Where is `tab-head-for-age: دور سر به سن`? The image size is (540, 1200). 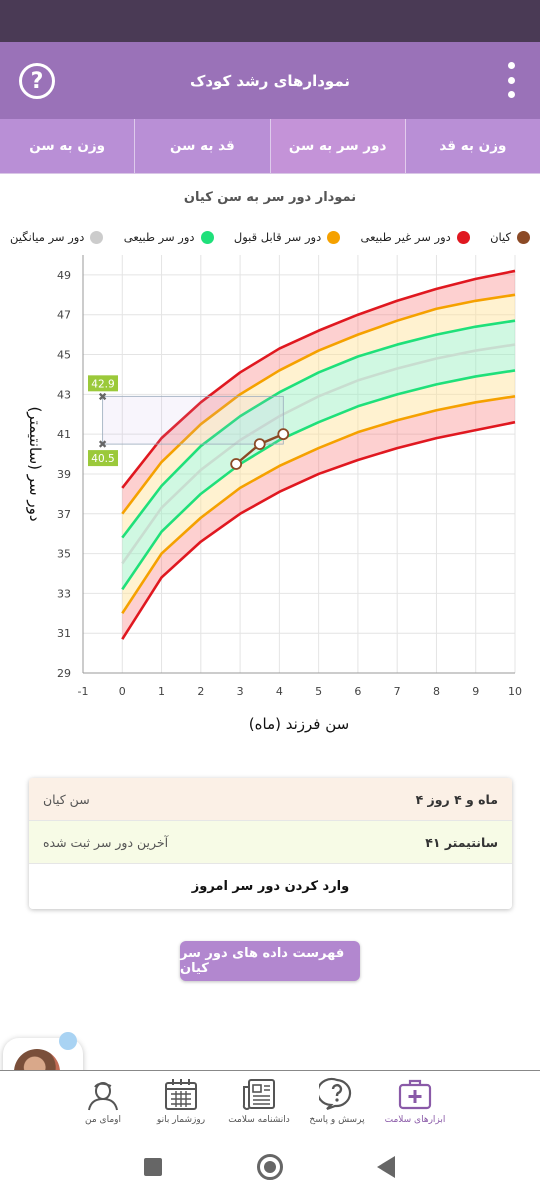 tab-head-for-age: دور سر به سن is located at coordinates (338, 146).